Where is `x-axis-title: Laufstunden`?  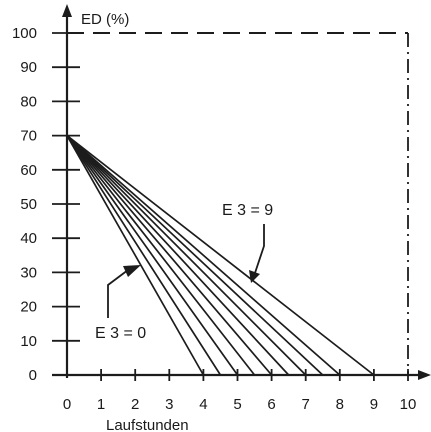 x-axis-title: Laufstunden is located at coordinates (147, 424).